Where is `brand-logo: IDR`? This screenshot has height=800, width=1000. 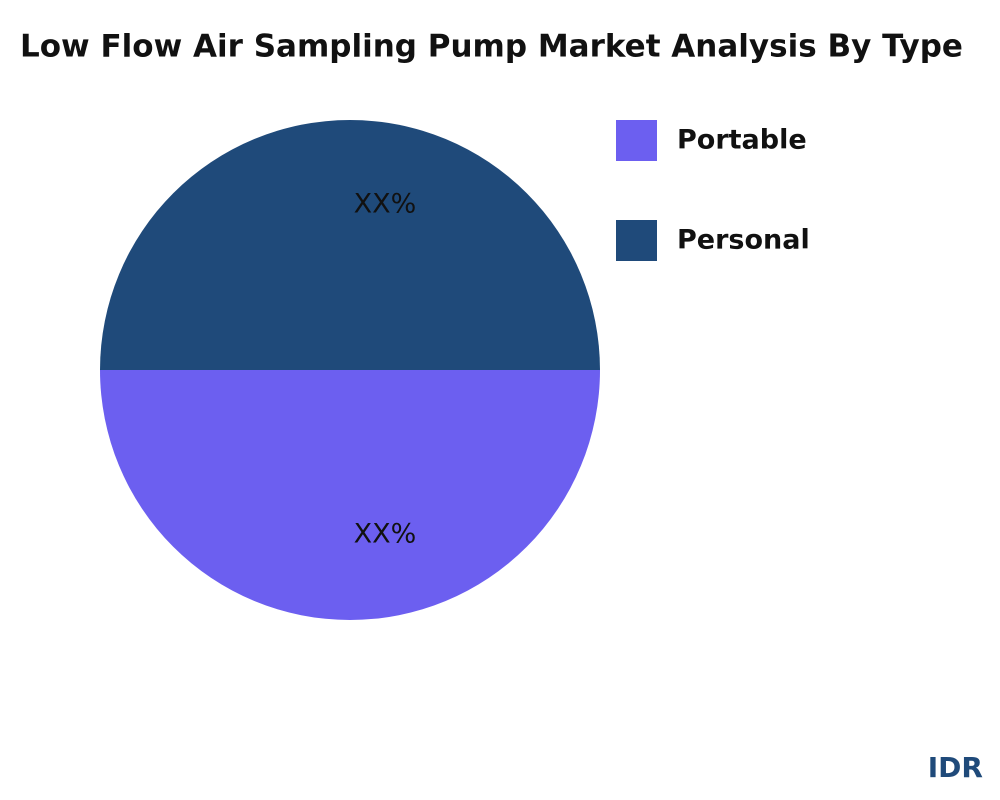 brand-logo: IDR is located at coordinates (955, 767).